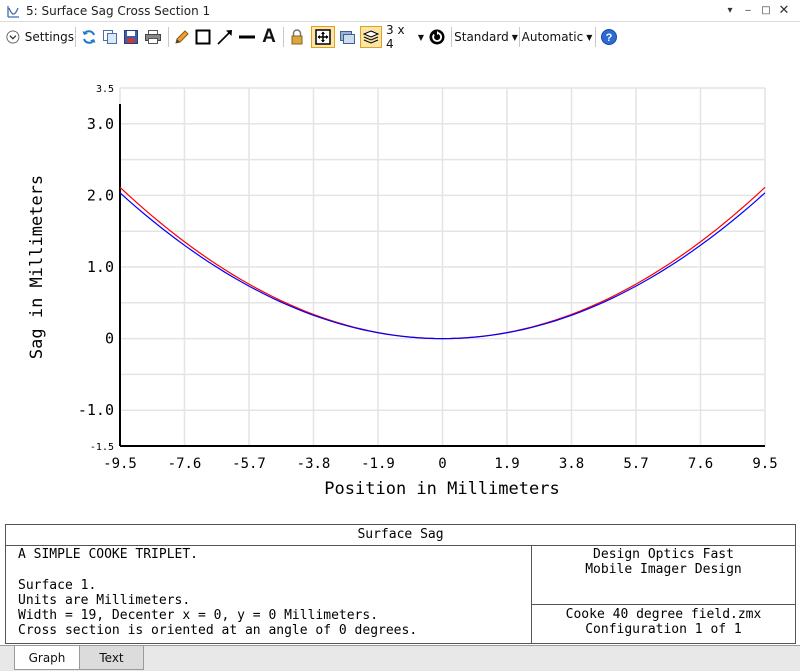  Describe the element at coordinates (47, 658) in the screenshot. I see `tab-graph: Graph` at that location.